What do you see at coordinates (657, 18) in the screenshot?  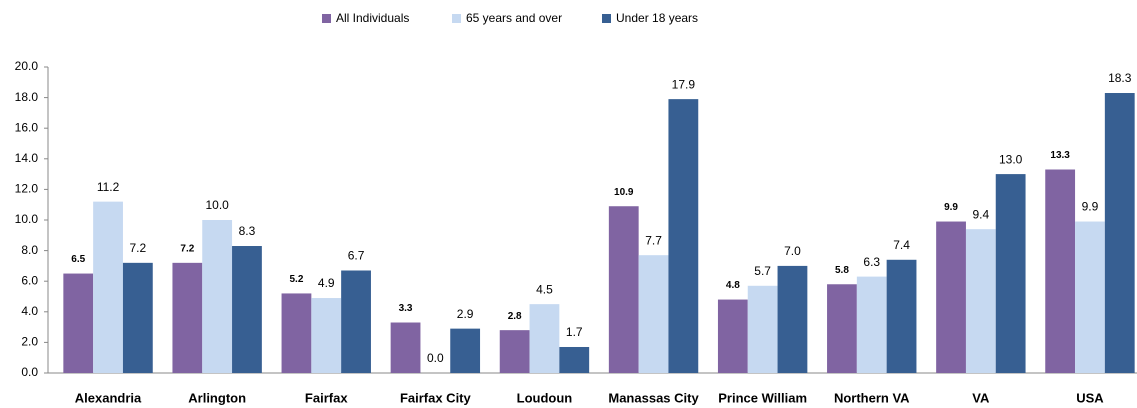 I see `legend-label: Under 18 years` at bounding box center [657, 18].